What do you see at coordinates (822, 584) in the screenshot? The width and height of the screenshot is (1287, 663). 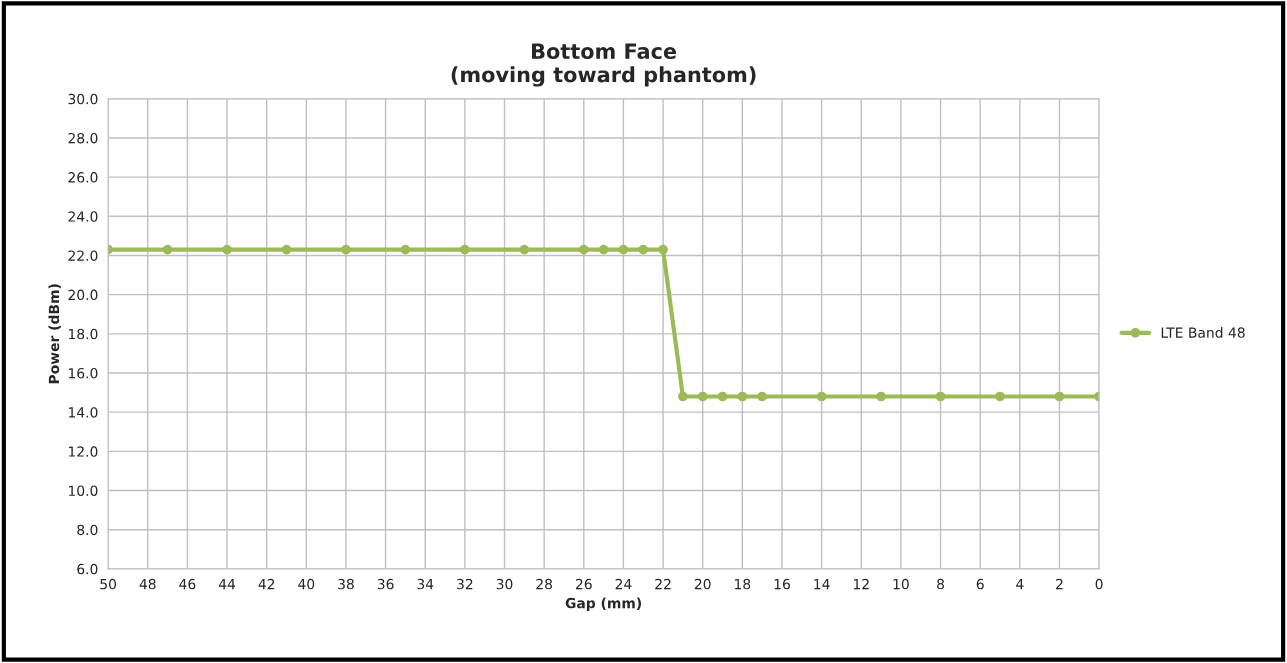 I see `x-tick-label: 14` at bounding box center [822, 584].